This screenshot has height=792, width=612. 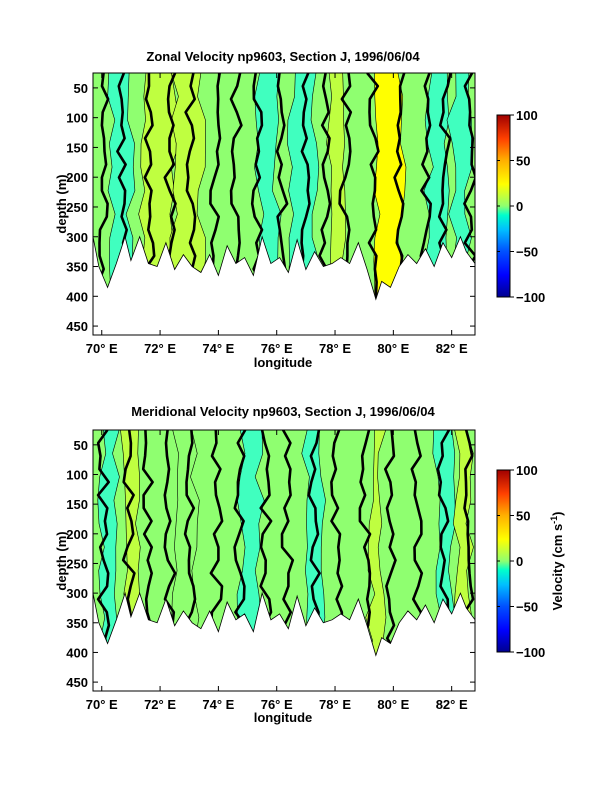 I want to click on colorbar-top: 100 50 0 −50 −100, so click(x=520, y=206).